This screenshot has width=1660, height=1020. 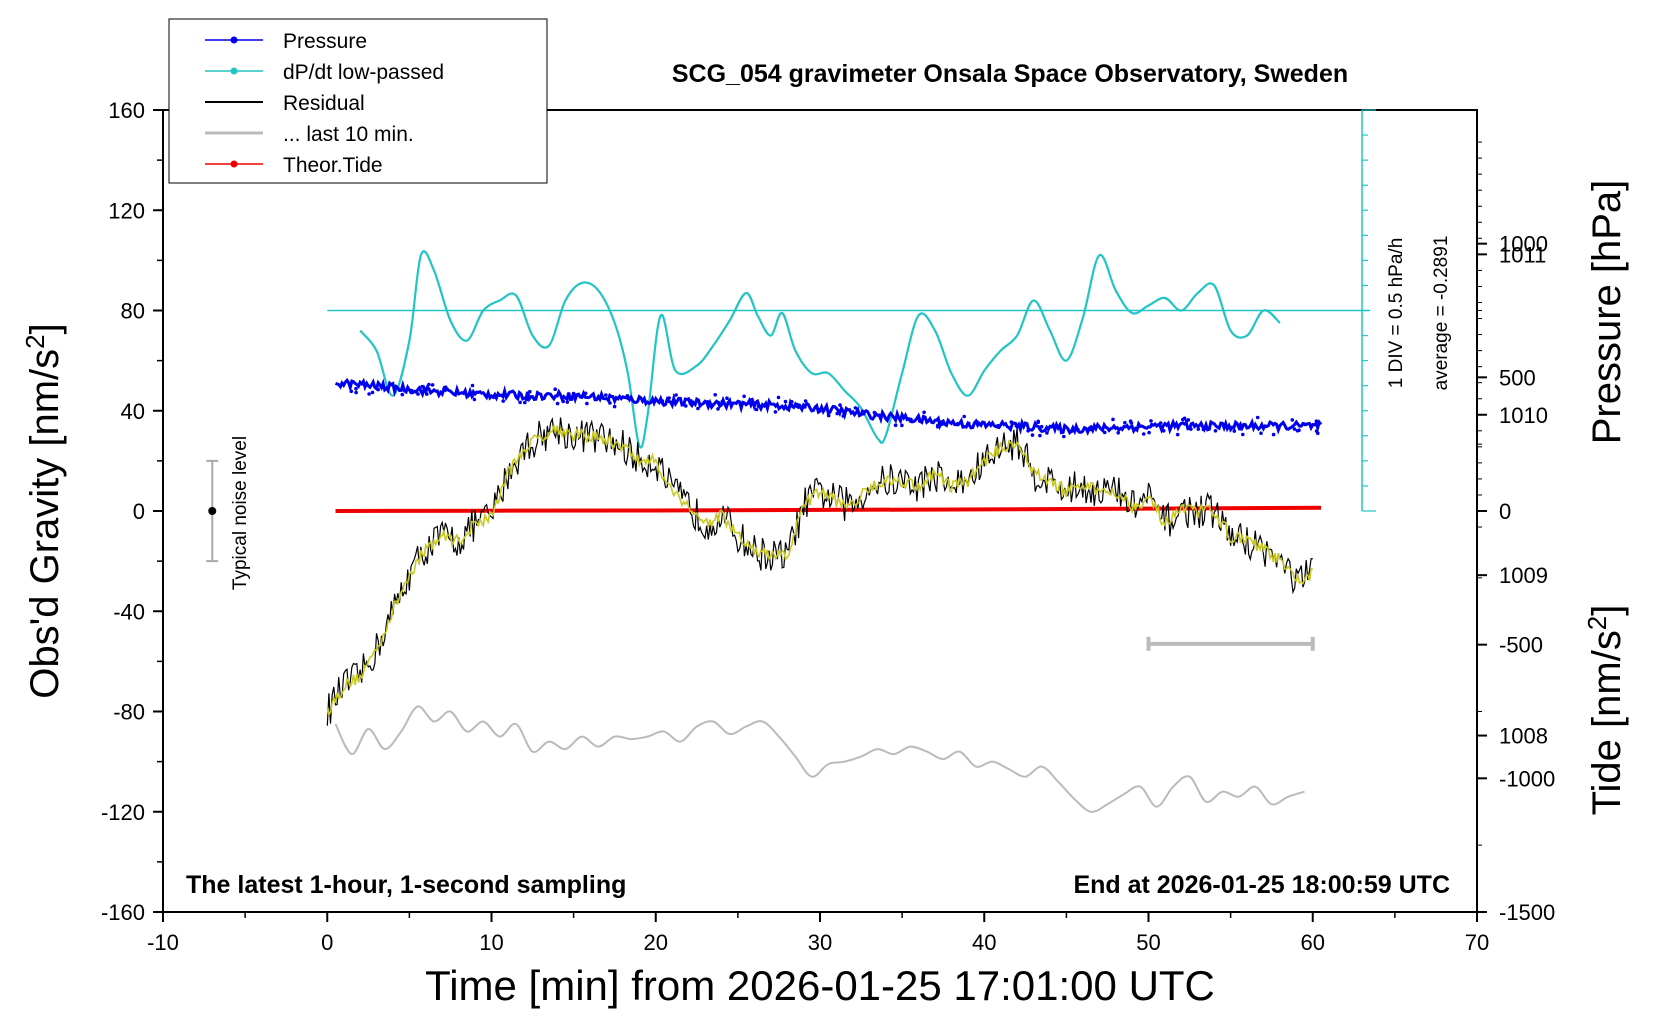 I want to click on noise-label: Typical noise level, so click(x=240, y=513).